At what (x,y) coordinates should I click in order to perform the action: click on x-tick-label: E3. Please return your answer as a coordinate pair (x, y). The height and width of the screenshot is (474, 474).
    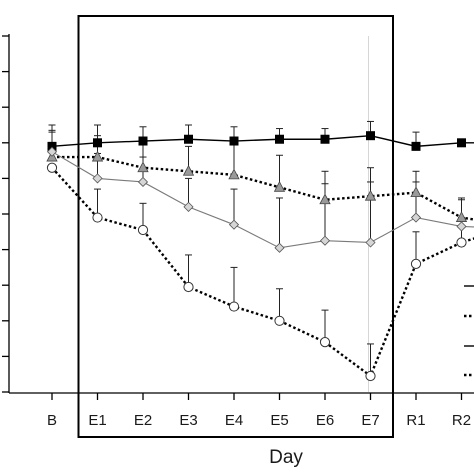
    Looking at the image, I should click on (188, 420).